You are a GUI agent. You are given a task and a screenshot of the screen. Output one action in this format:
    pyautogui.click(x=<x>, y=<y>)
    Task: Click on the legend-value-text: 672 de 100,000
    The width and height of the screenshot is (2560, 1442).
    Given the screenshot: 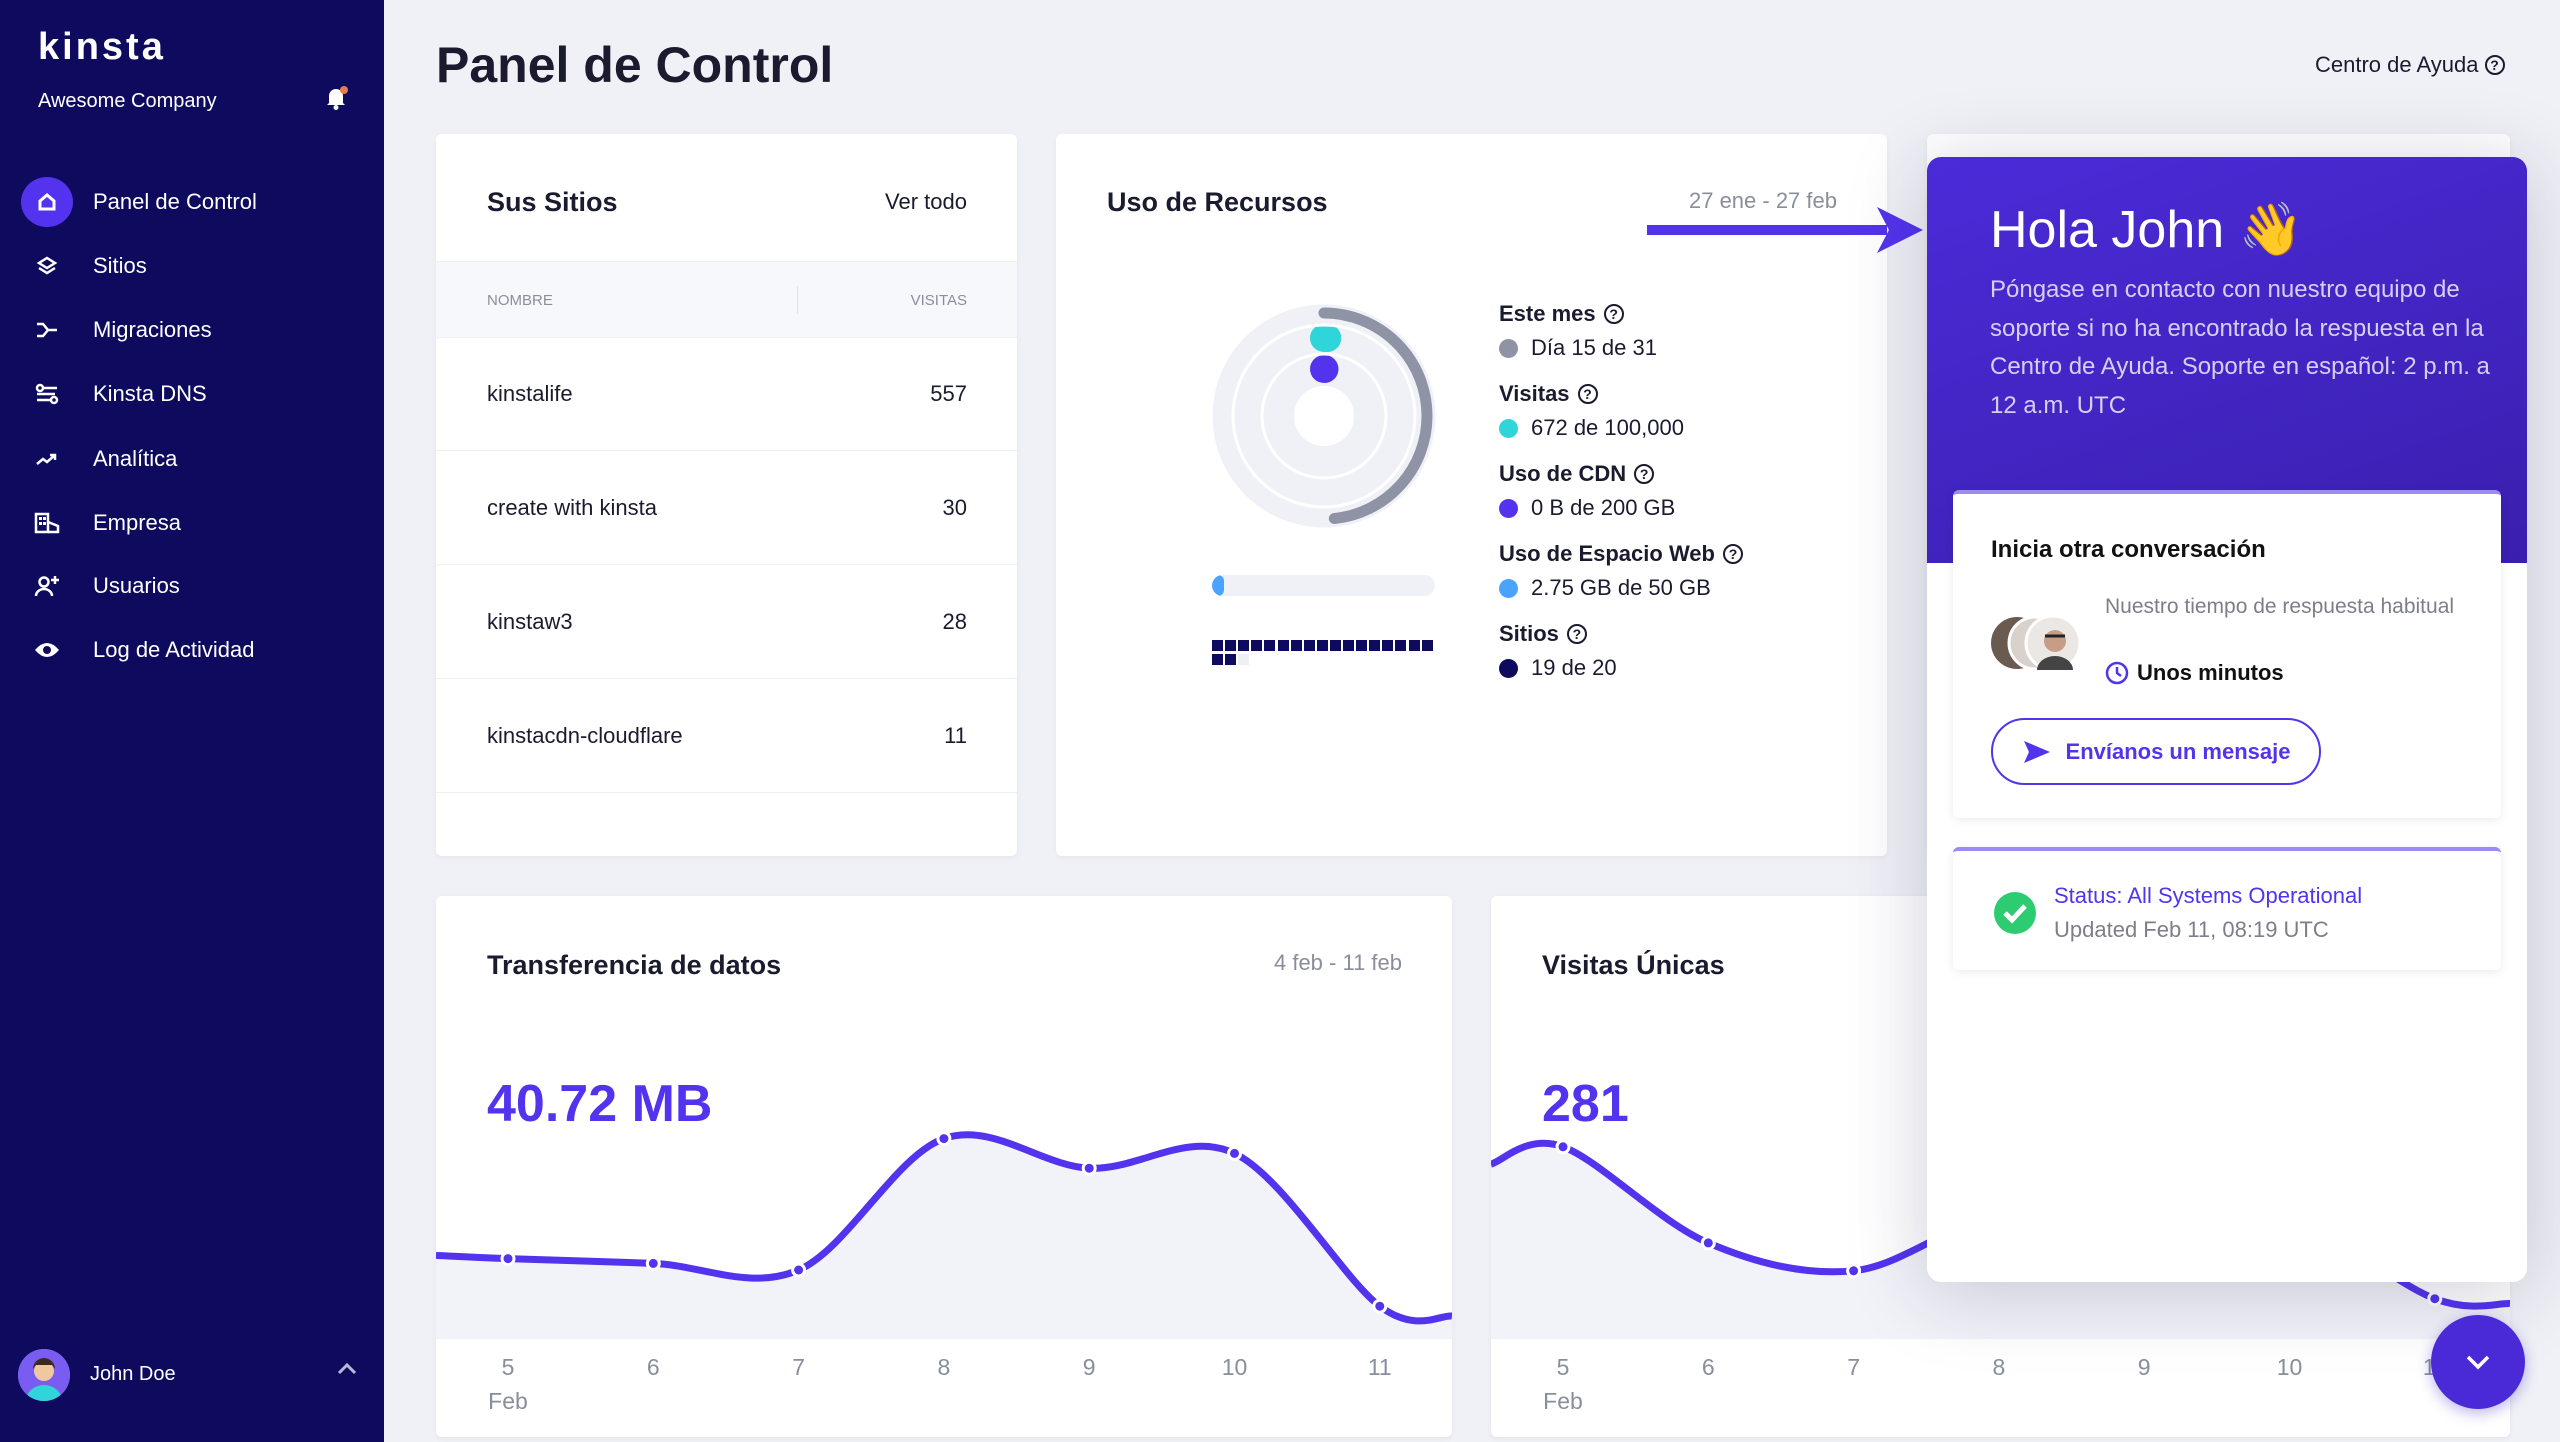 What is the action you would take?
    pyautogui.click(x=1607, y=427)
    